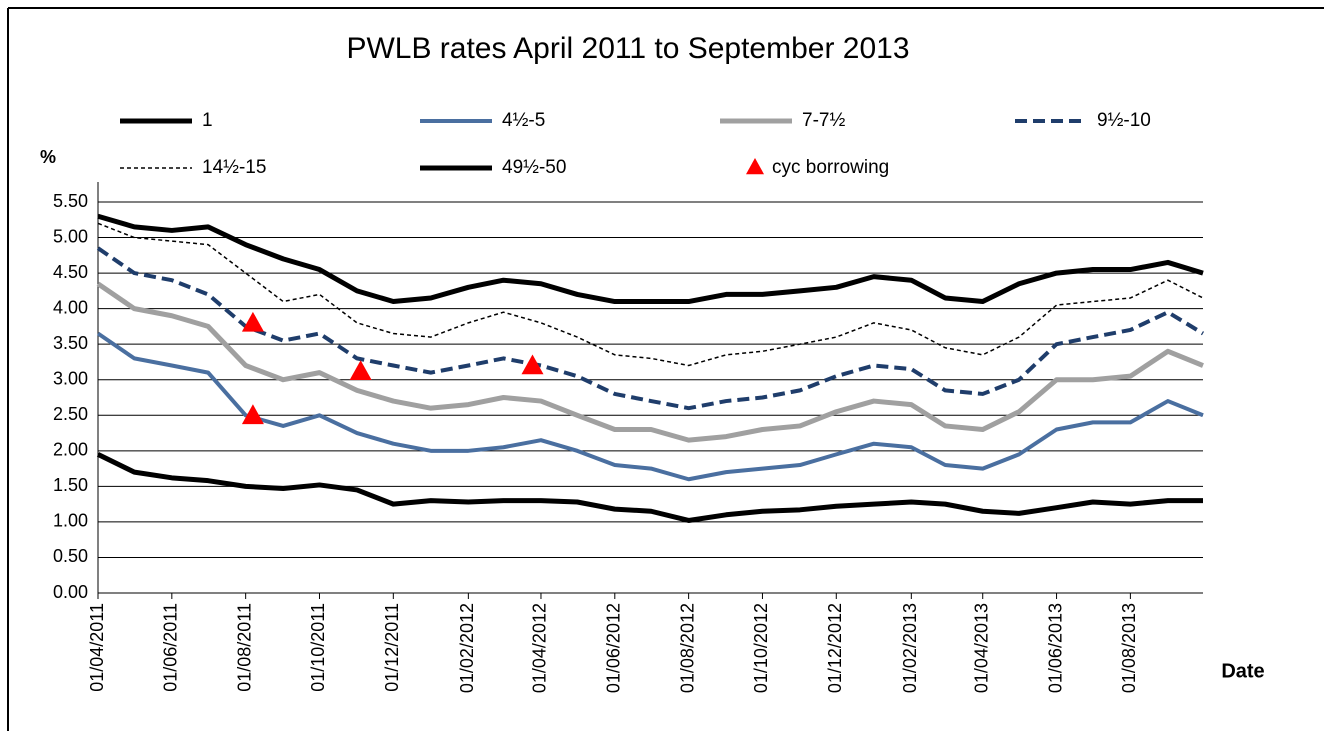 Image resolution: width=1324 pixels, height=731 pixels. I want to click on x-tick-label: 01/06/2012, so click(614, 648).